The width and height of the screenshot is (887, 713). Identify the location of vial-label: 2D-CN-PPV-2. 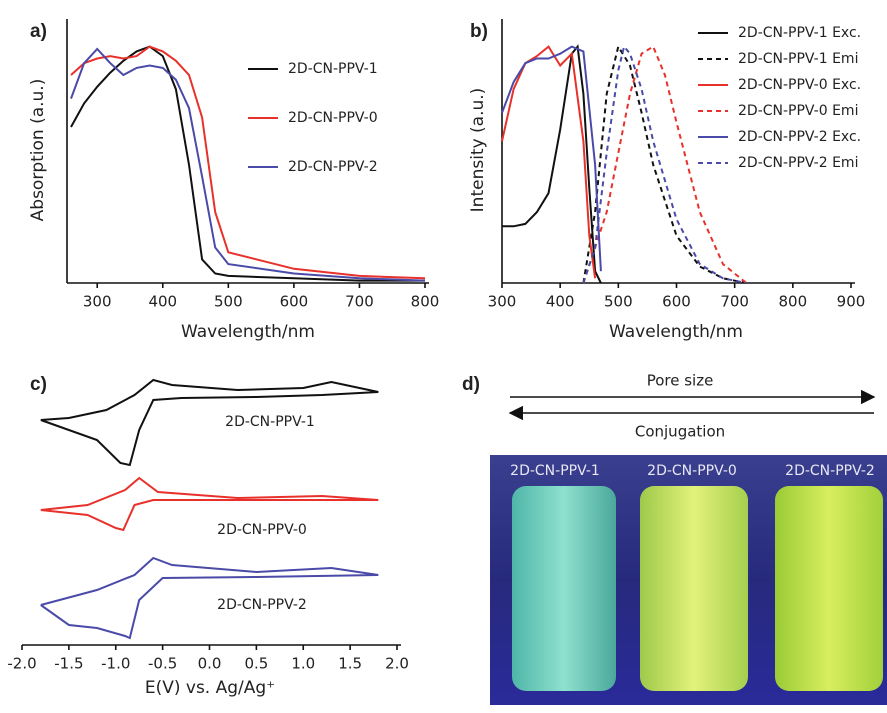
(830, 471).